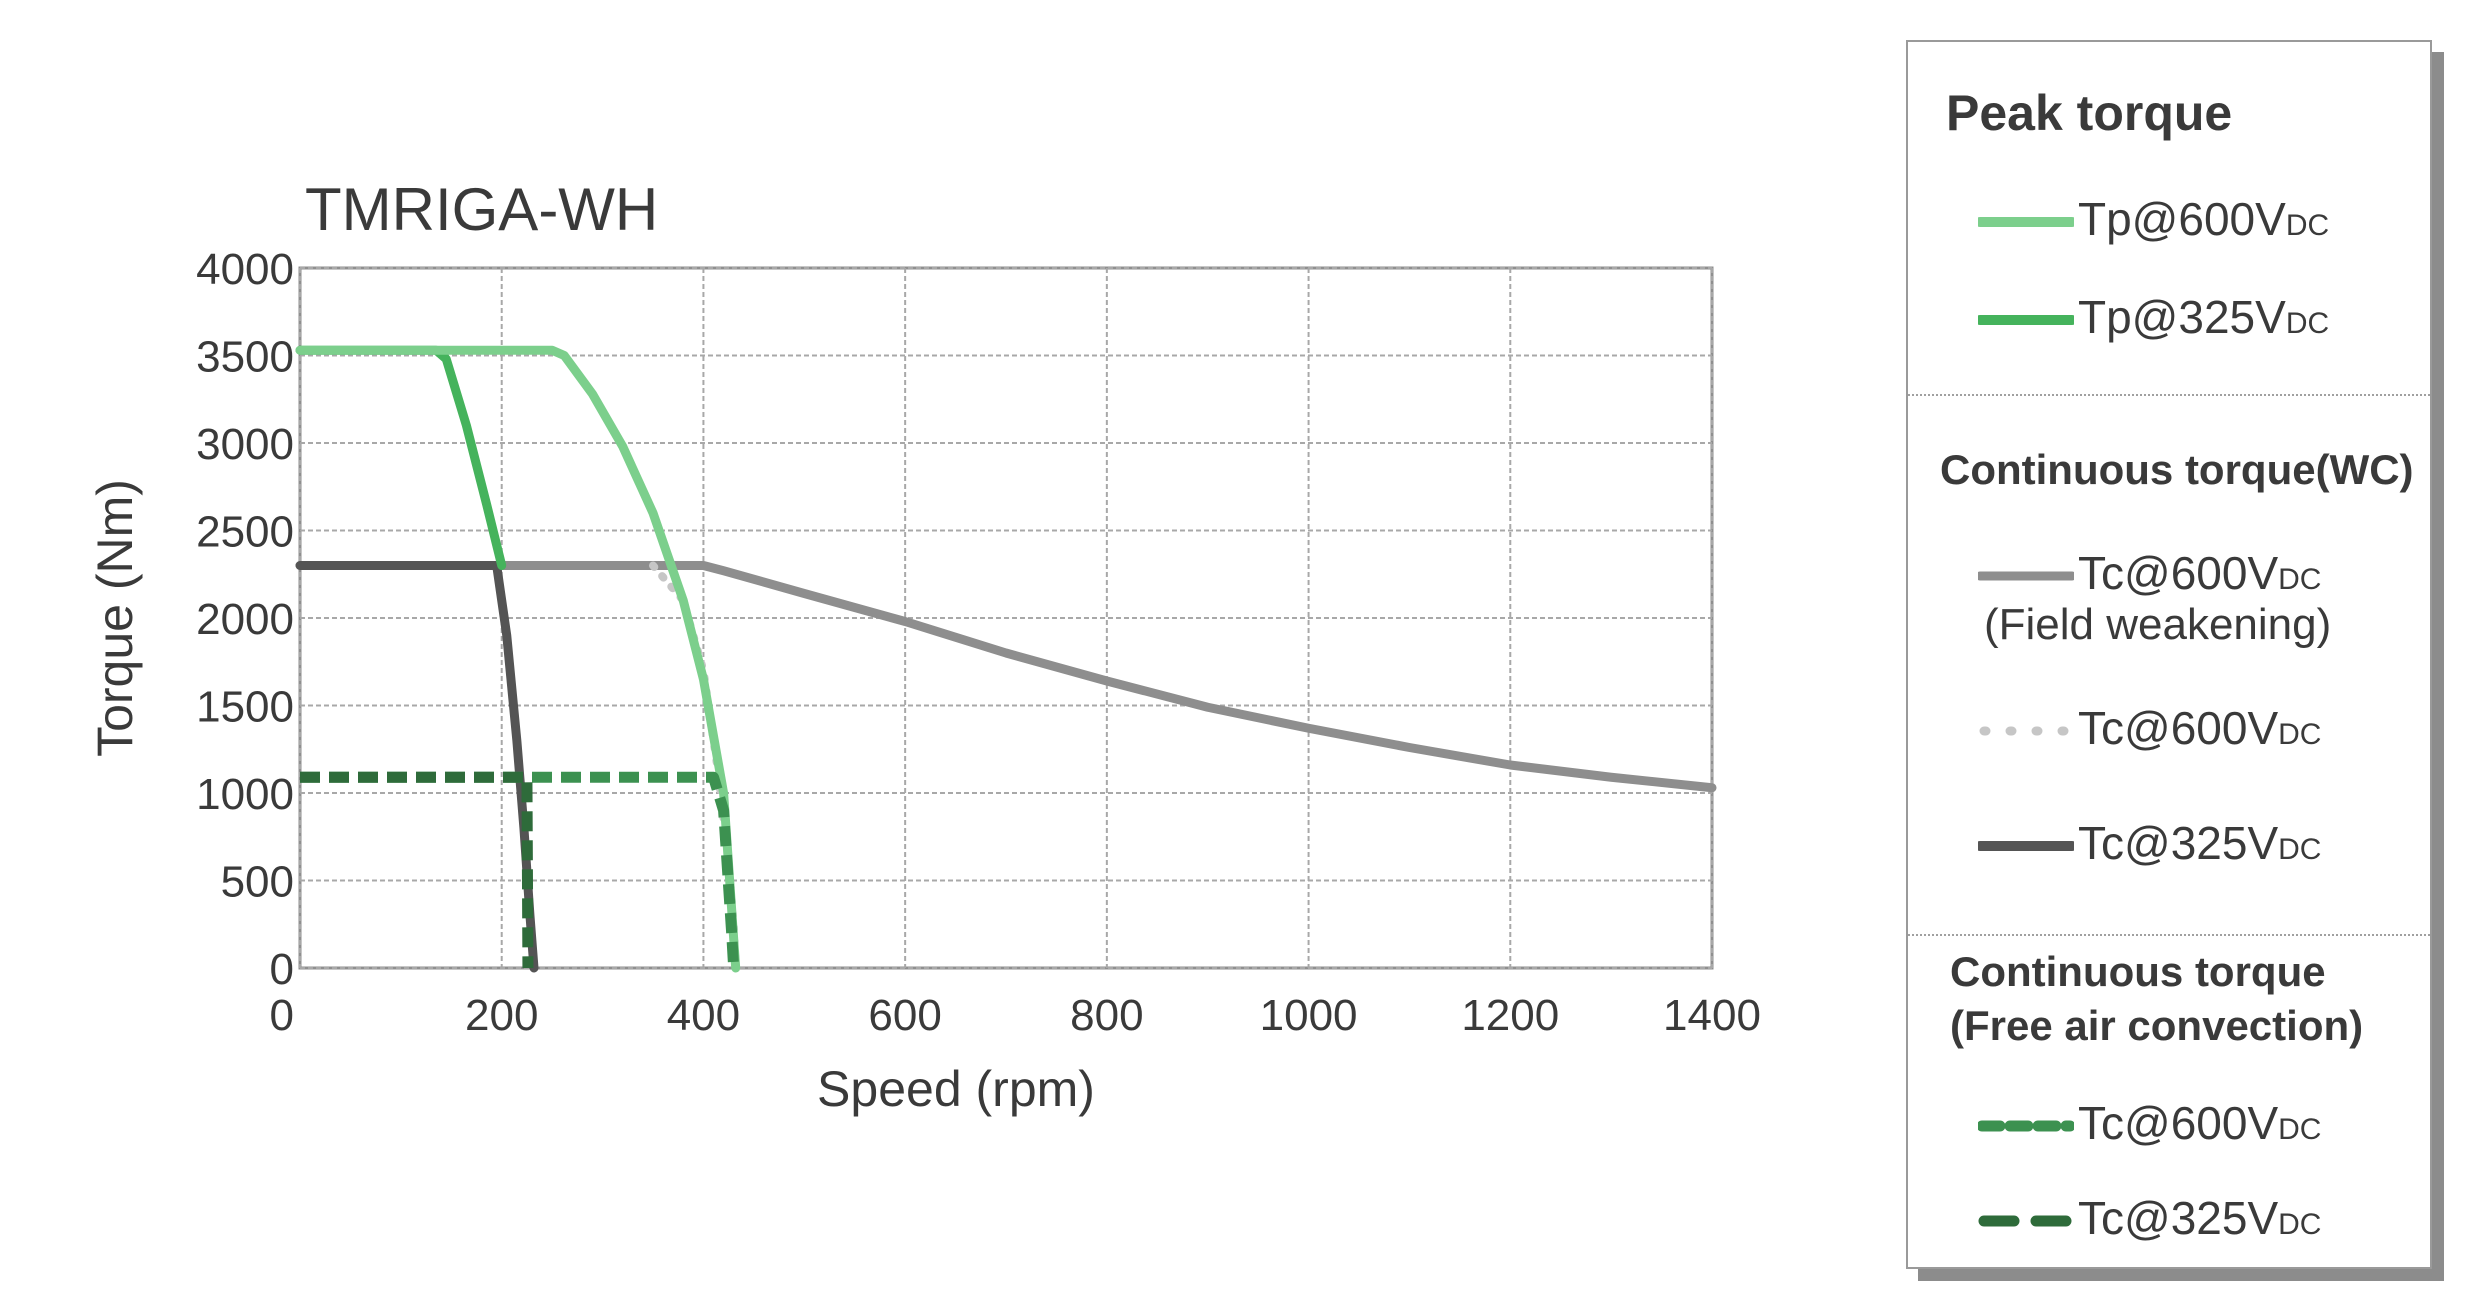 This screenshot has height=1305, width=2475. I want to click on x-tick-labels: 0 200 400 600 800 1000 1200 1400, so click(1015, 1015).